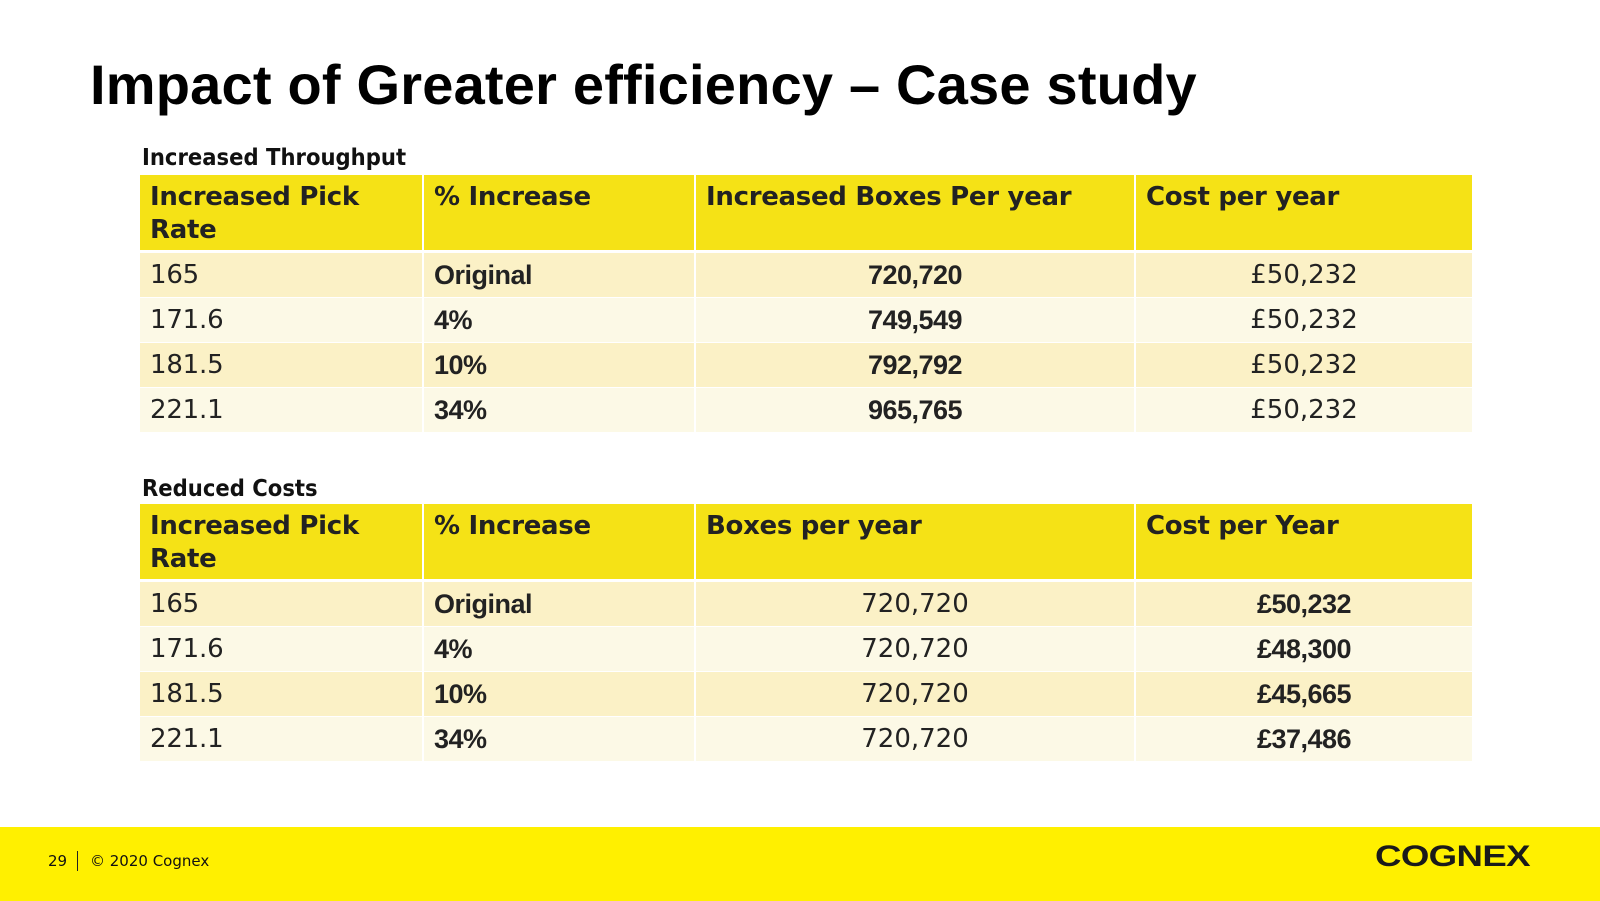  What do you see at coordinates (916, 214) in the screenshot?
I see `header-boxes: Increased Boxes Per year` at bounding box center [916, 214].